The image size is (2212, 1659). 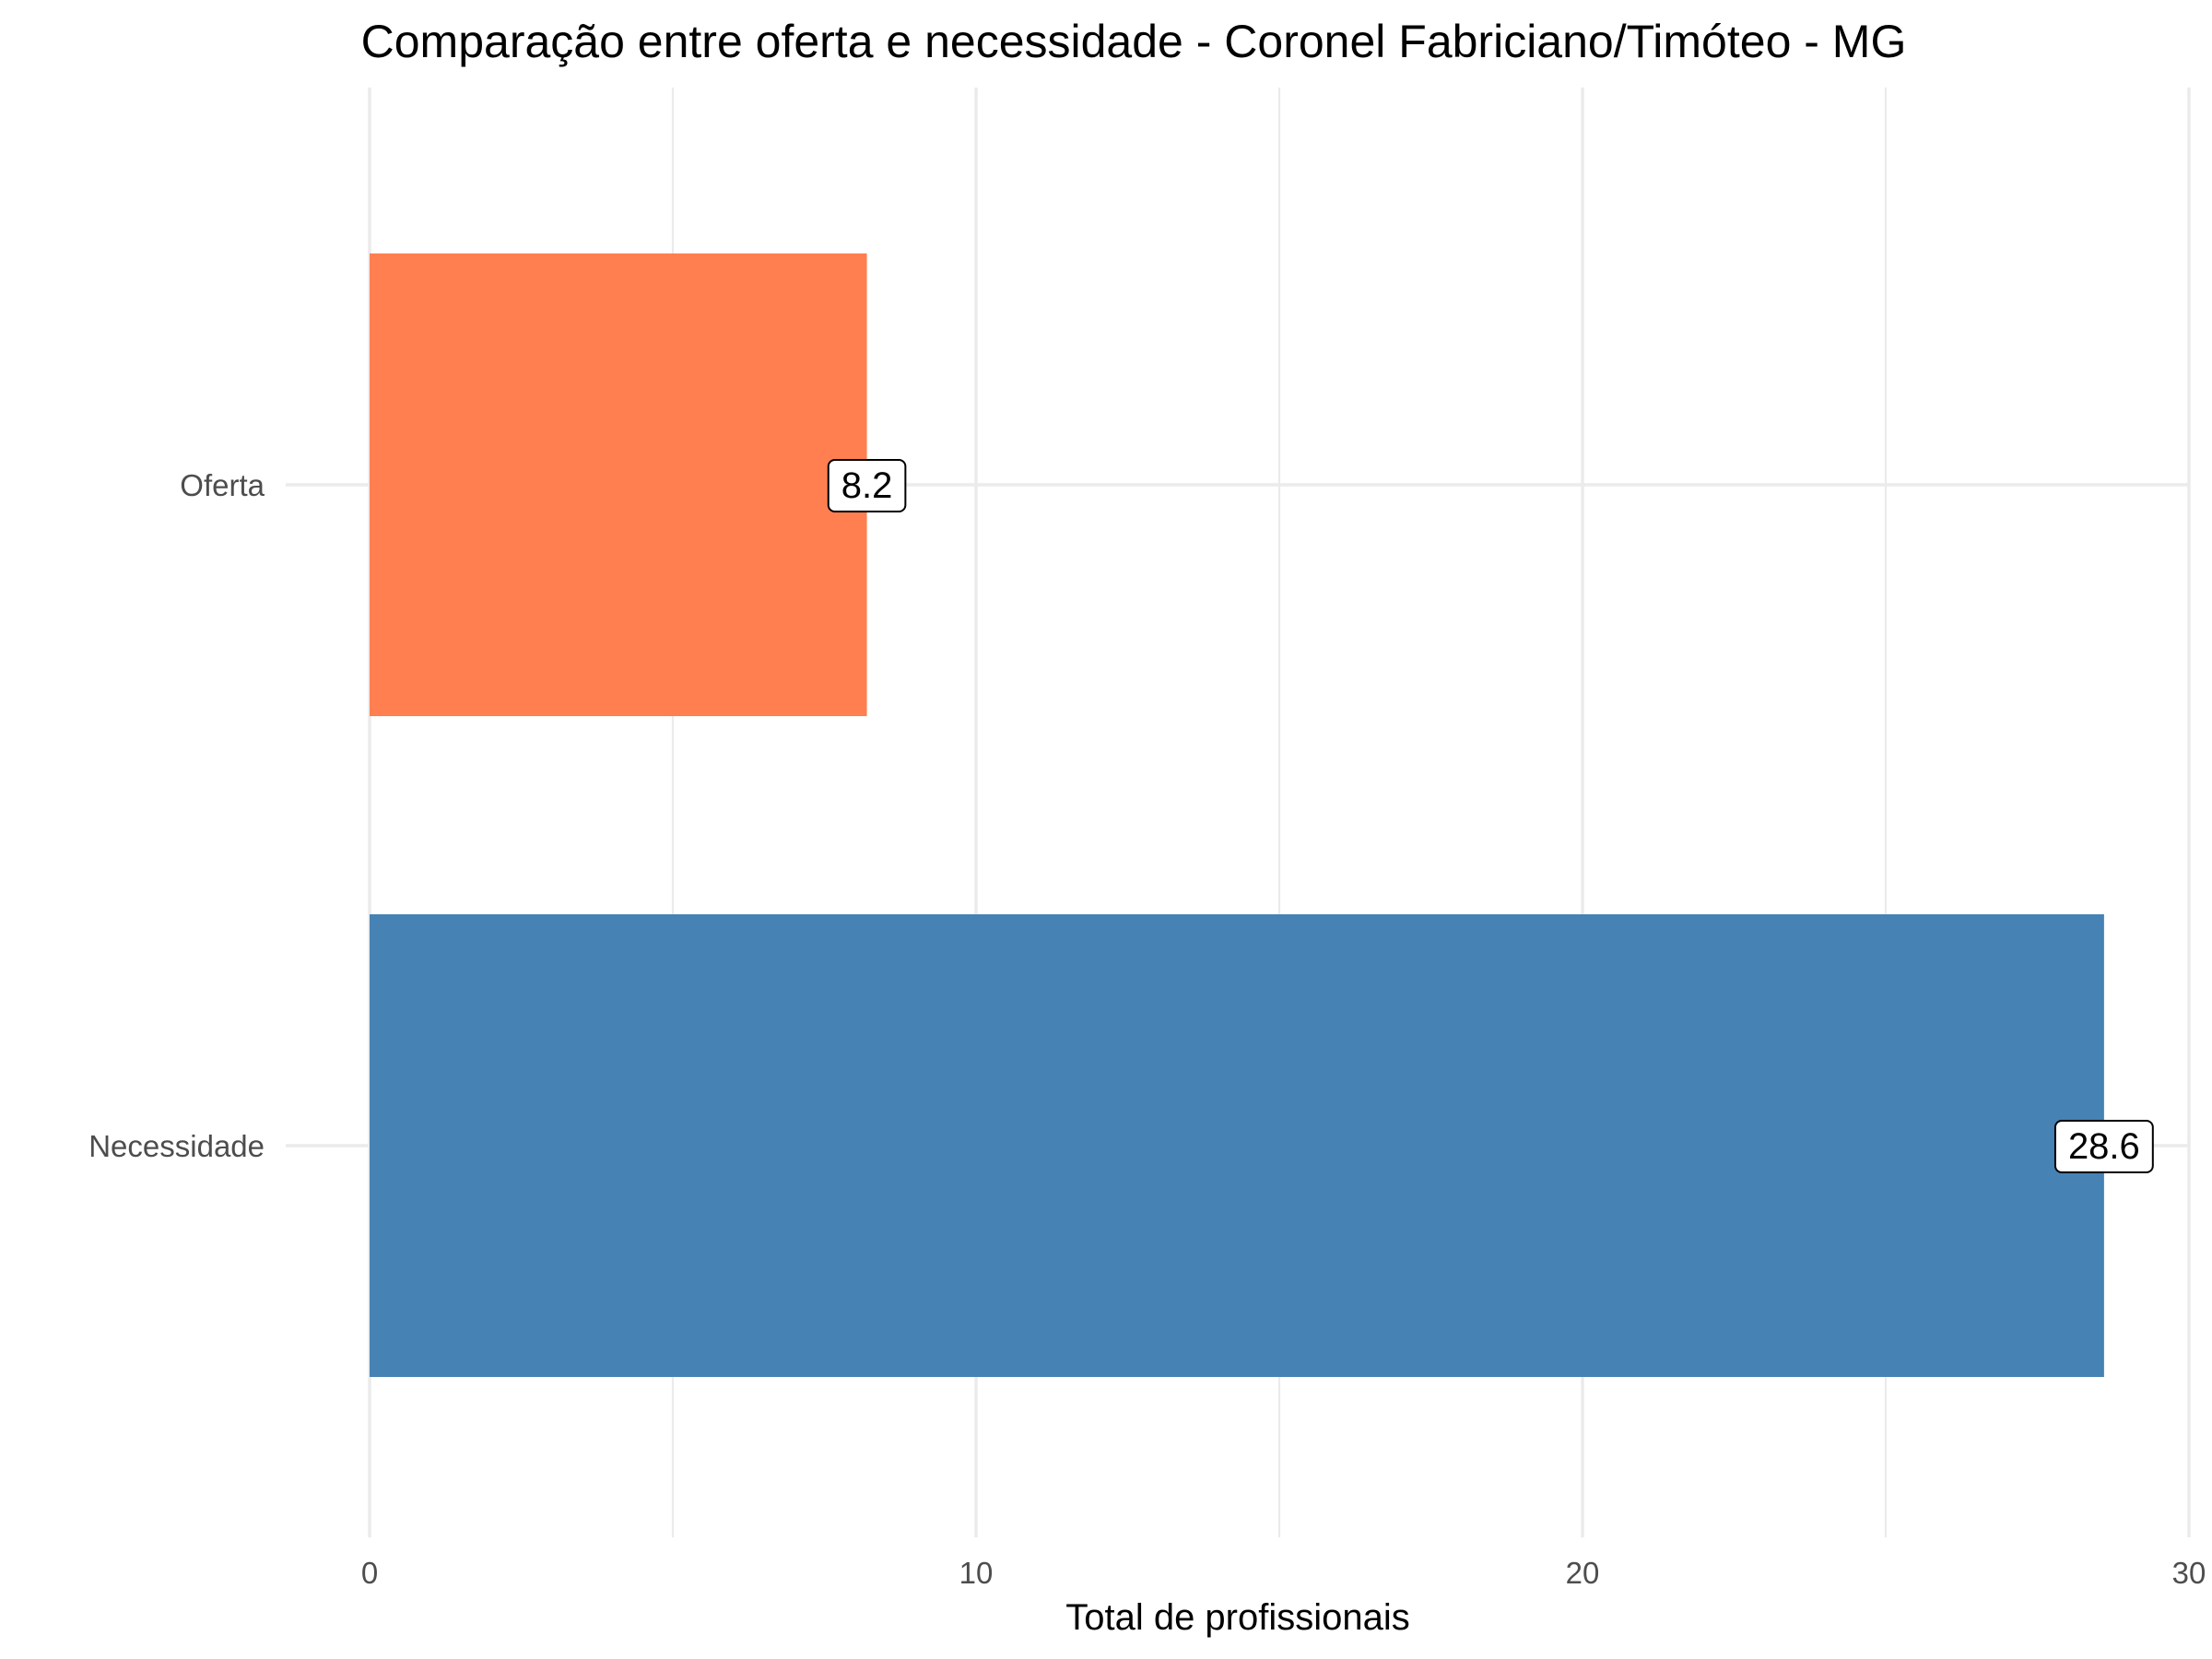 I want to click on x-tick-label: 0, so click(x=369, y=1573).